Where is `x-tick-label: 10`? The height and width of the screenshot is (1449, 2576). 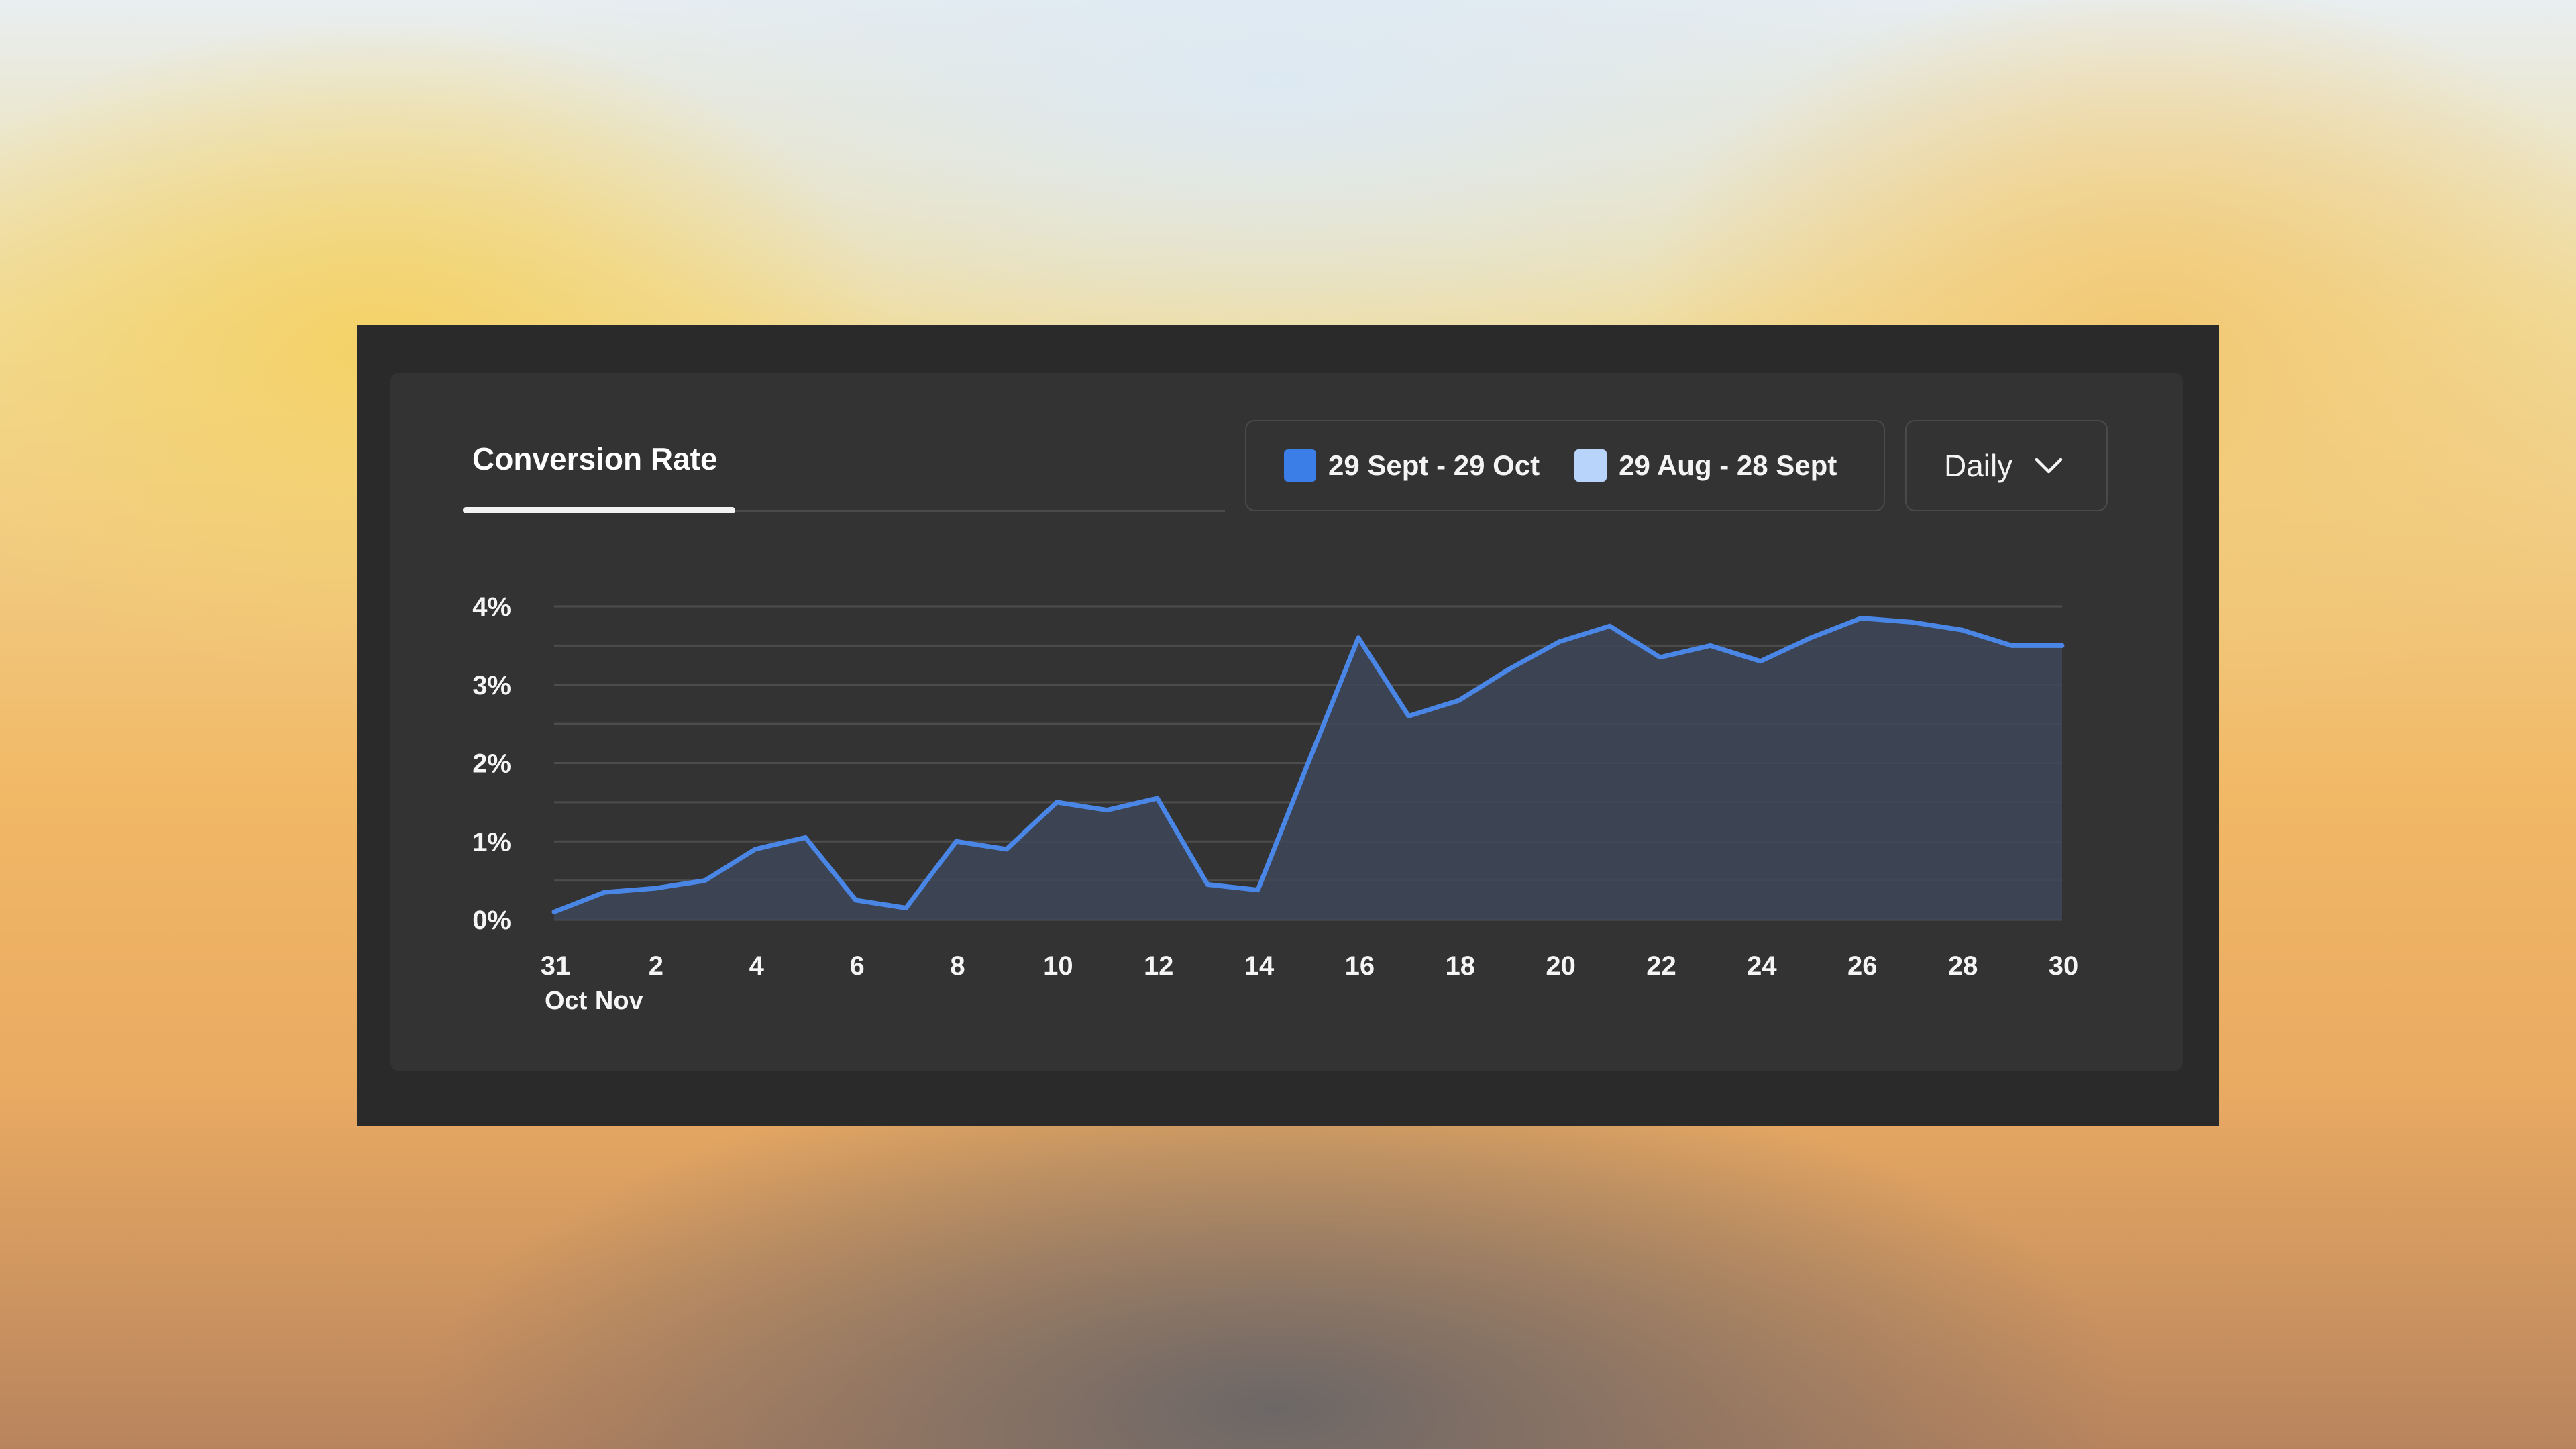
x-tick-label: 10 is located at coordinates (1058, 966).